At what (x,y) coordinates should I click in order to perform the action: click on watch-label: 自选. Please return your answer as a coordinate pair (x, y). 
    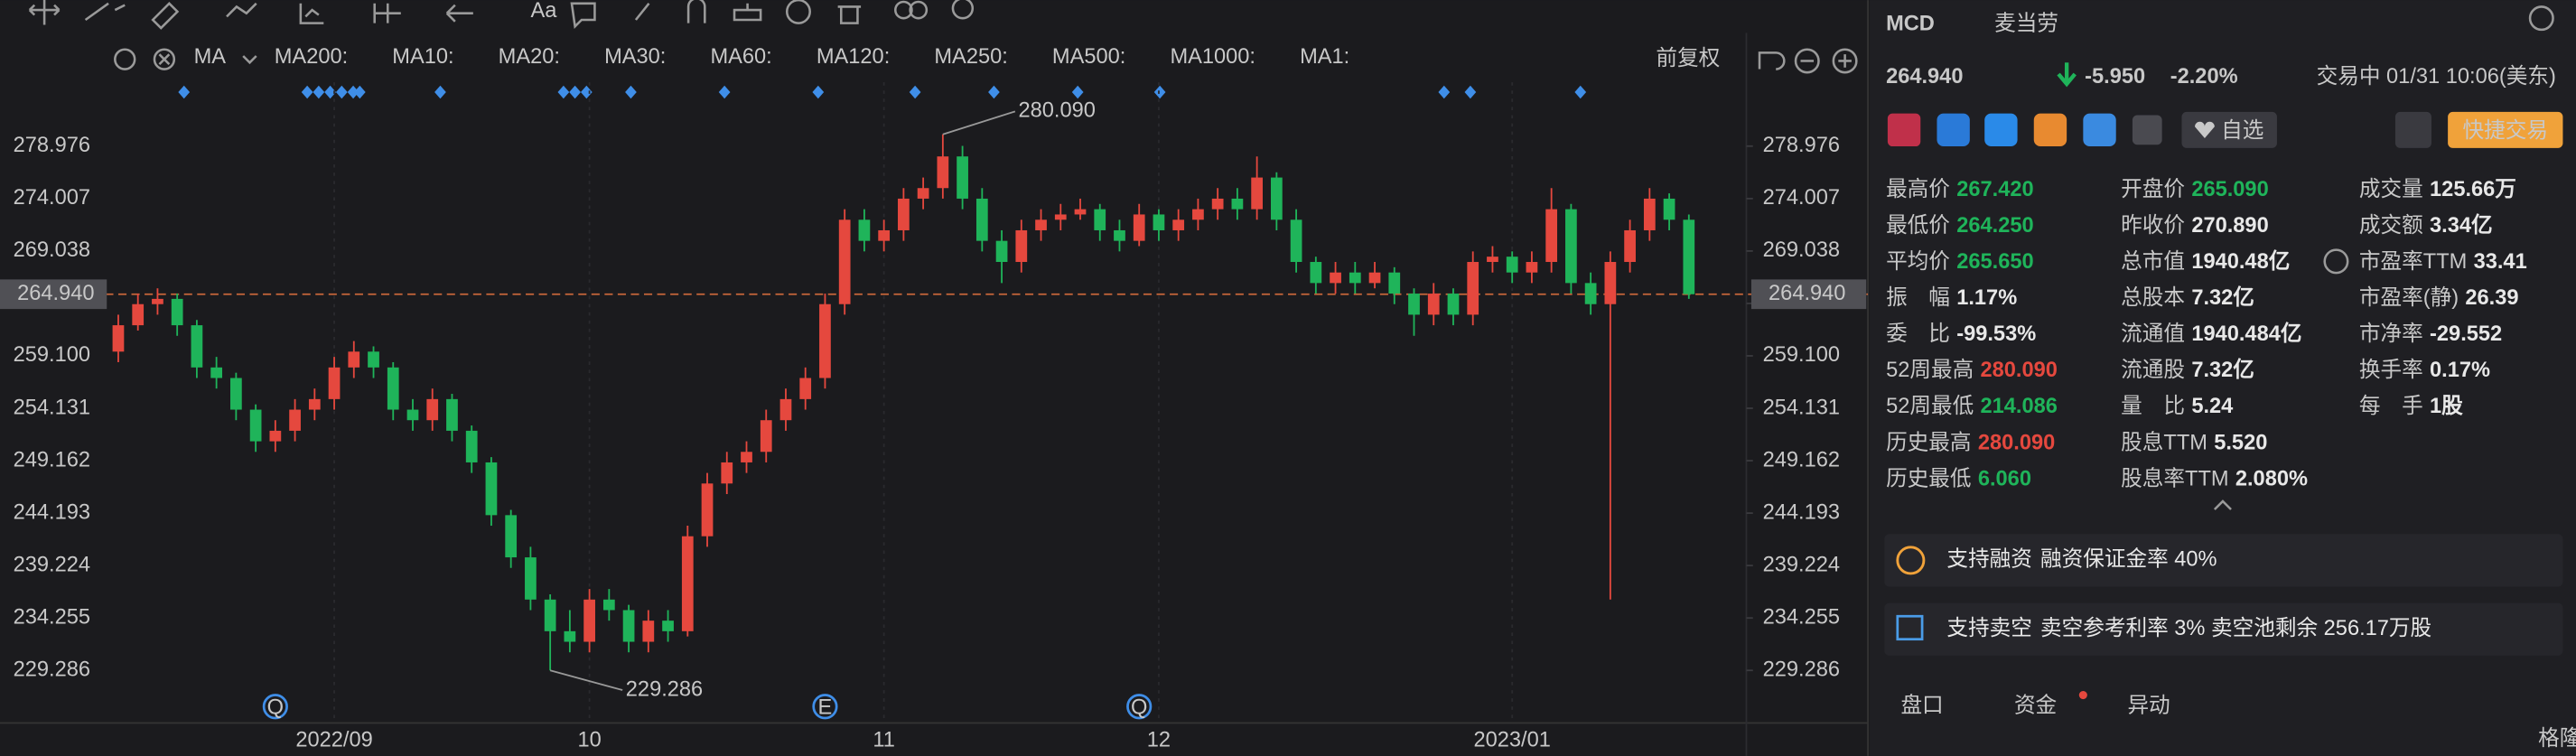
    Looking at the image, I should click on (2242, 130).